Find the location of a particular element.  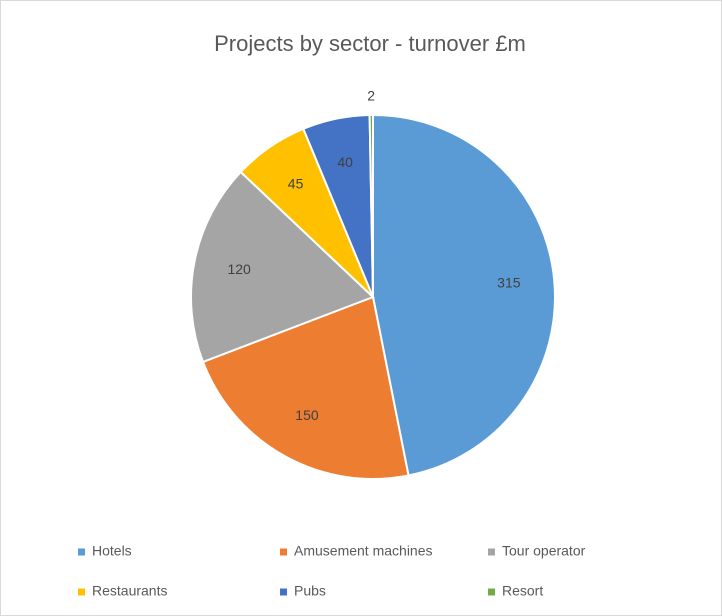

legend-label: Amusement machines is located at coordinates (363, 551).